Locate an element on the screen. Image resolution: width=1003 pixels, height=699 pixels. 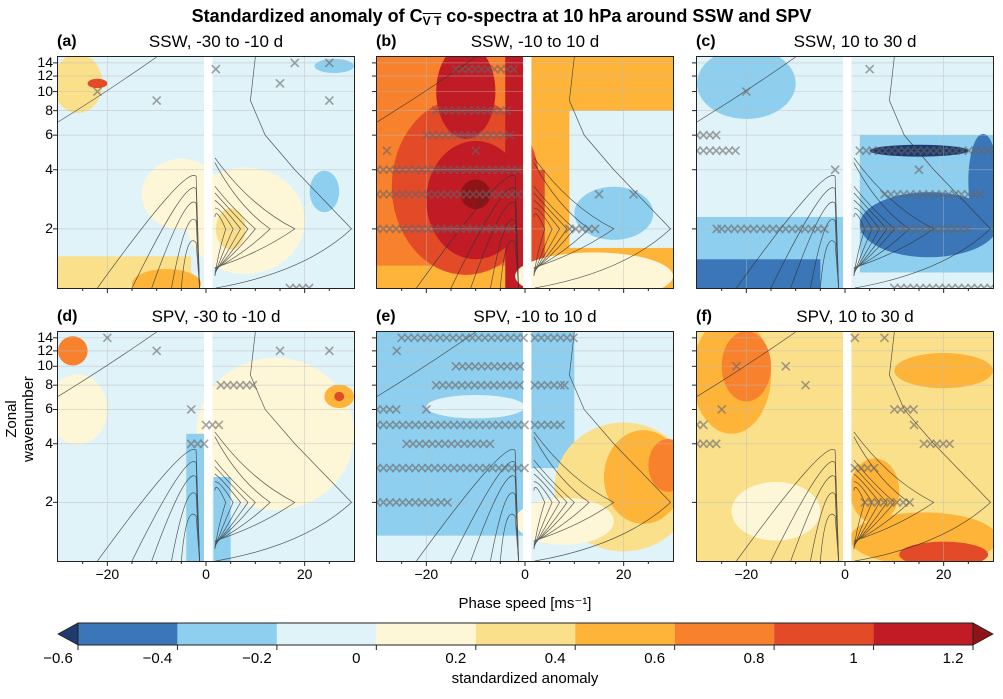
y-tick-label: 12 is located at coordinates (45, 349).